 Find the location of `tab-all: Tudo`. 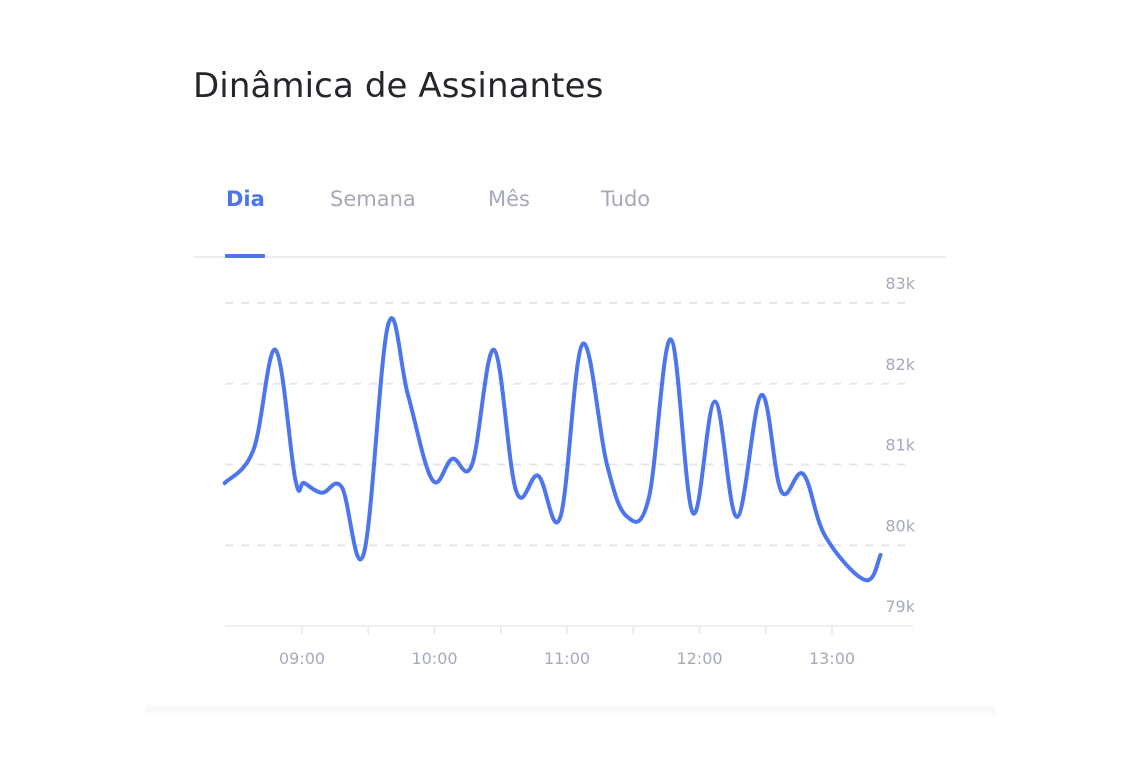

tab-all: Tudo is located at coordinates (626, 199).